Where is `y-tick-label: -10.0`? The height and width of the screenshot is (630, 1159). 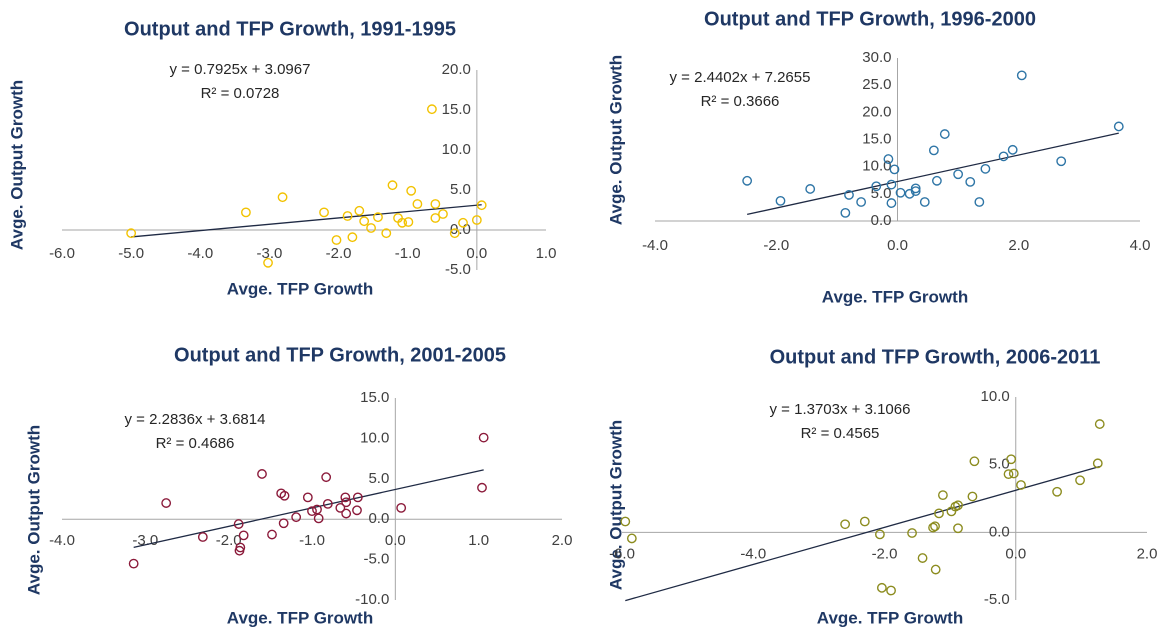
y-tick-label: -10.0 is located at coordinates (372, 599).